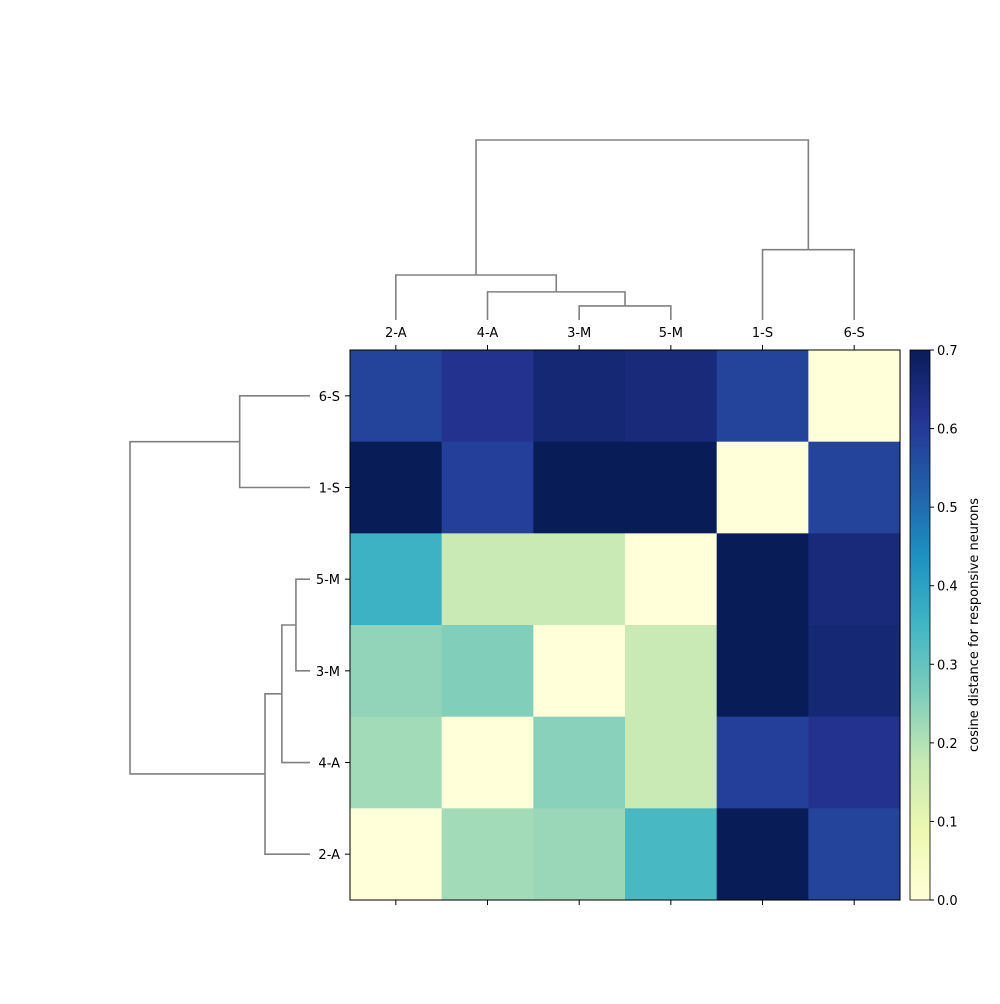 This screenshot has height=1004, width=1000. Describe the element at coordinates (329, 764) in the screenshot. I see `row-label: 4-A` at that location.